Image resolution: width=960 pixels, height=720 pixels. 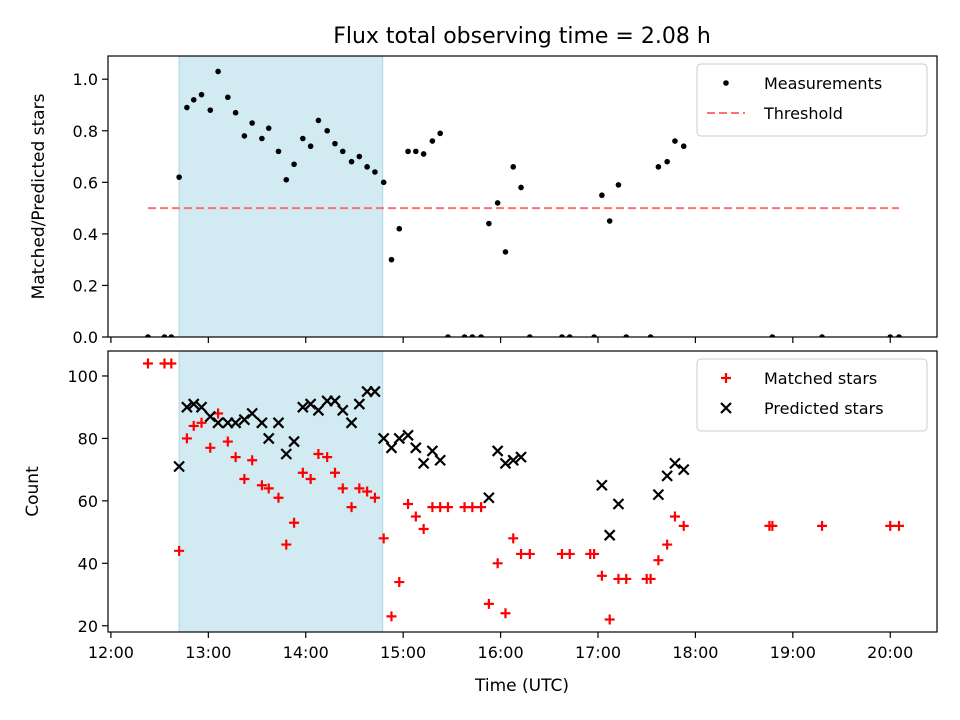 What do you see at coordinates (111, 652) in the screenshot?
I see `x-tick-label: 12:00` at bounding box center [111, 652].